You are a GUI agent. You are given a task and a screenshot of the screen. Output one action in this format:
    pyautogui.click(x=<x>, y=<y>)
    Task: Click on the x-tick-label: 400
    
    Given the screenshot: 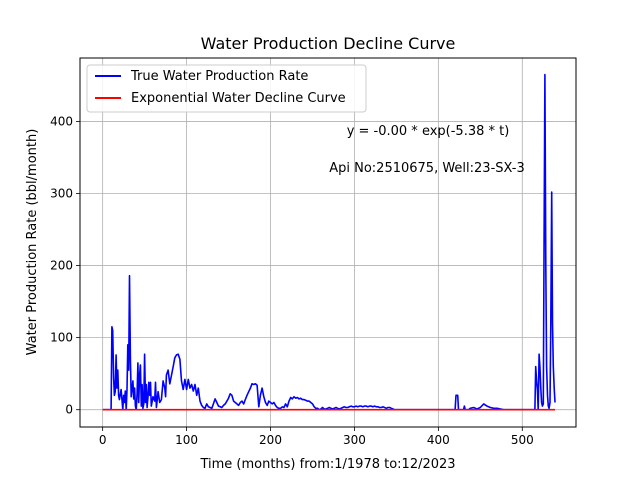 What is the action you would take?
    pyautogui.click(x=438, y=440)
    